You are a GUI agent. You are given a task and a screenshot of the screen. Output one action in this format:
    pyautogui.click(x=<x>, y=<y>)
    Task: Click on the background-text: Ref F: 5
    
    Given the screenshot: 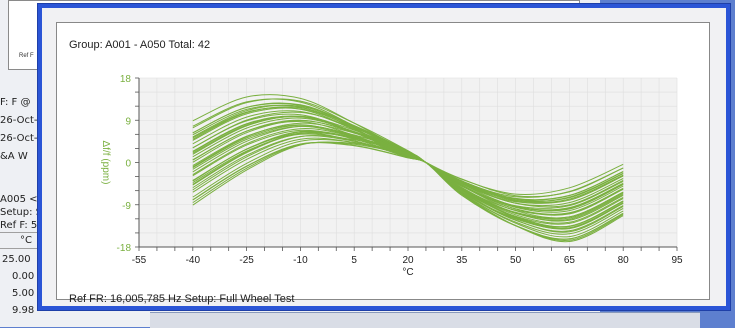 What is the action you would take?
    pyautogui.click(x=19, y=225)
    